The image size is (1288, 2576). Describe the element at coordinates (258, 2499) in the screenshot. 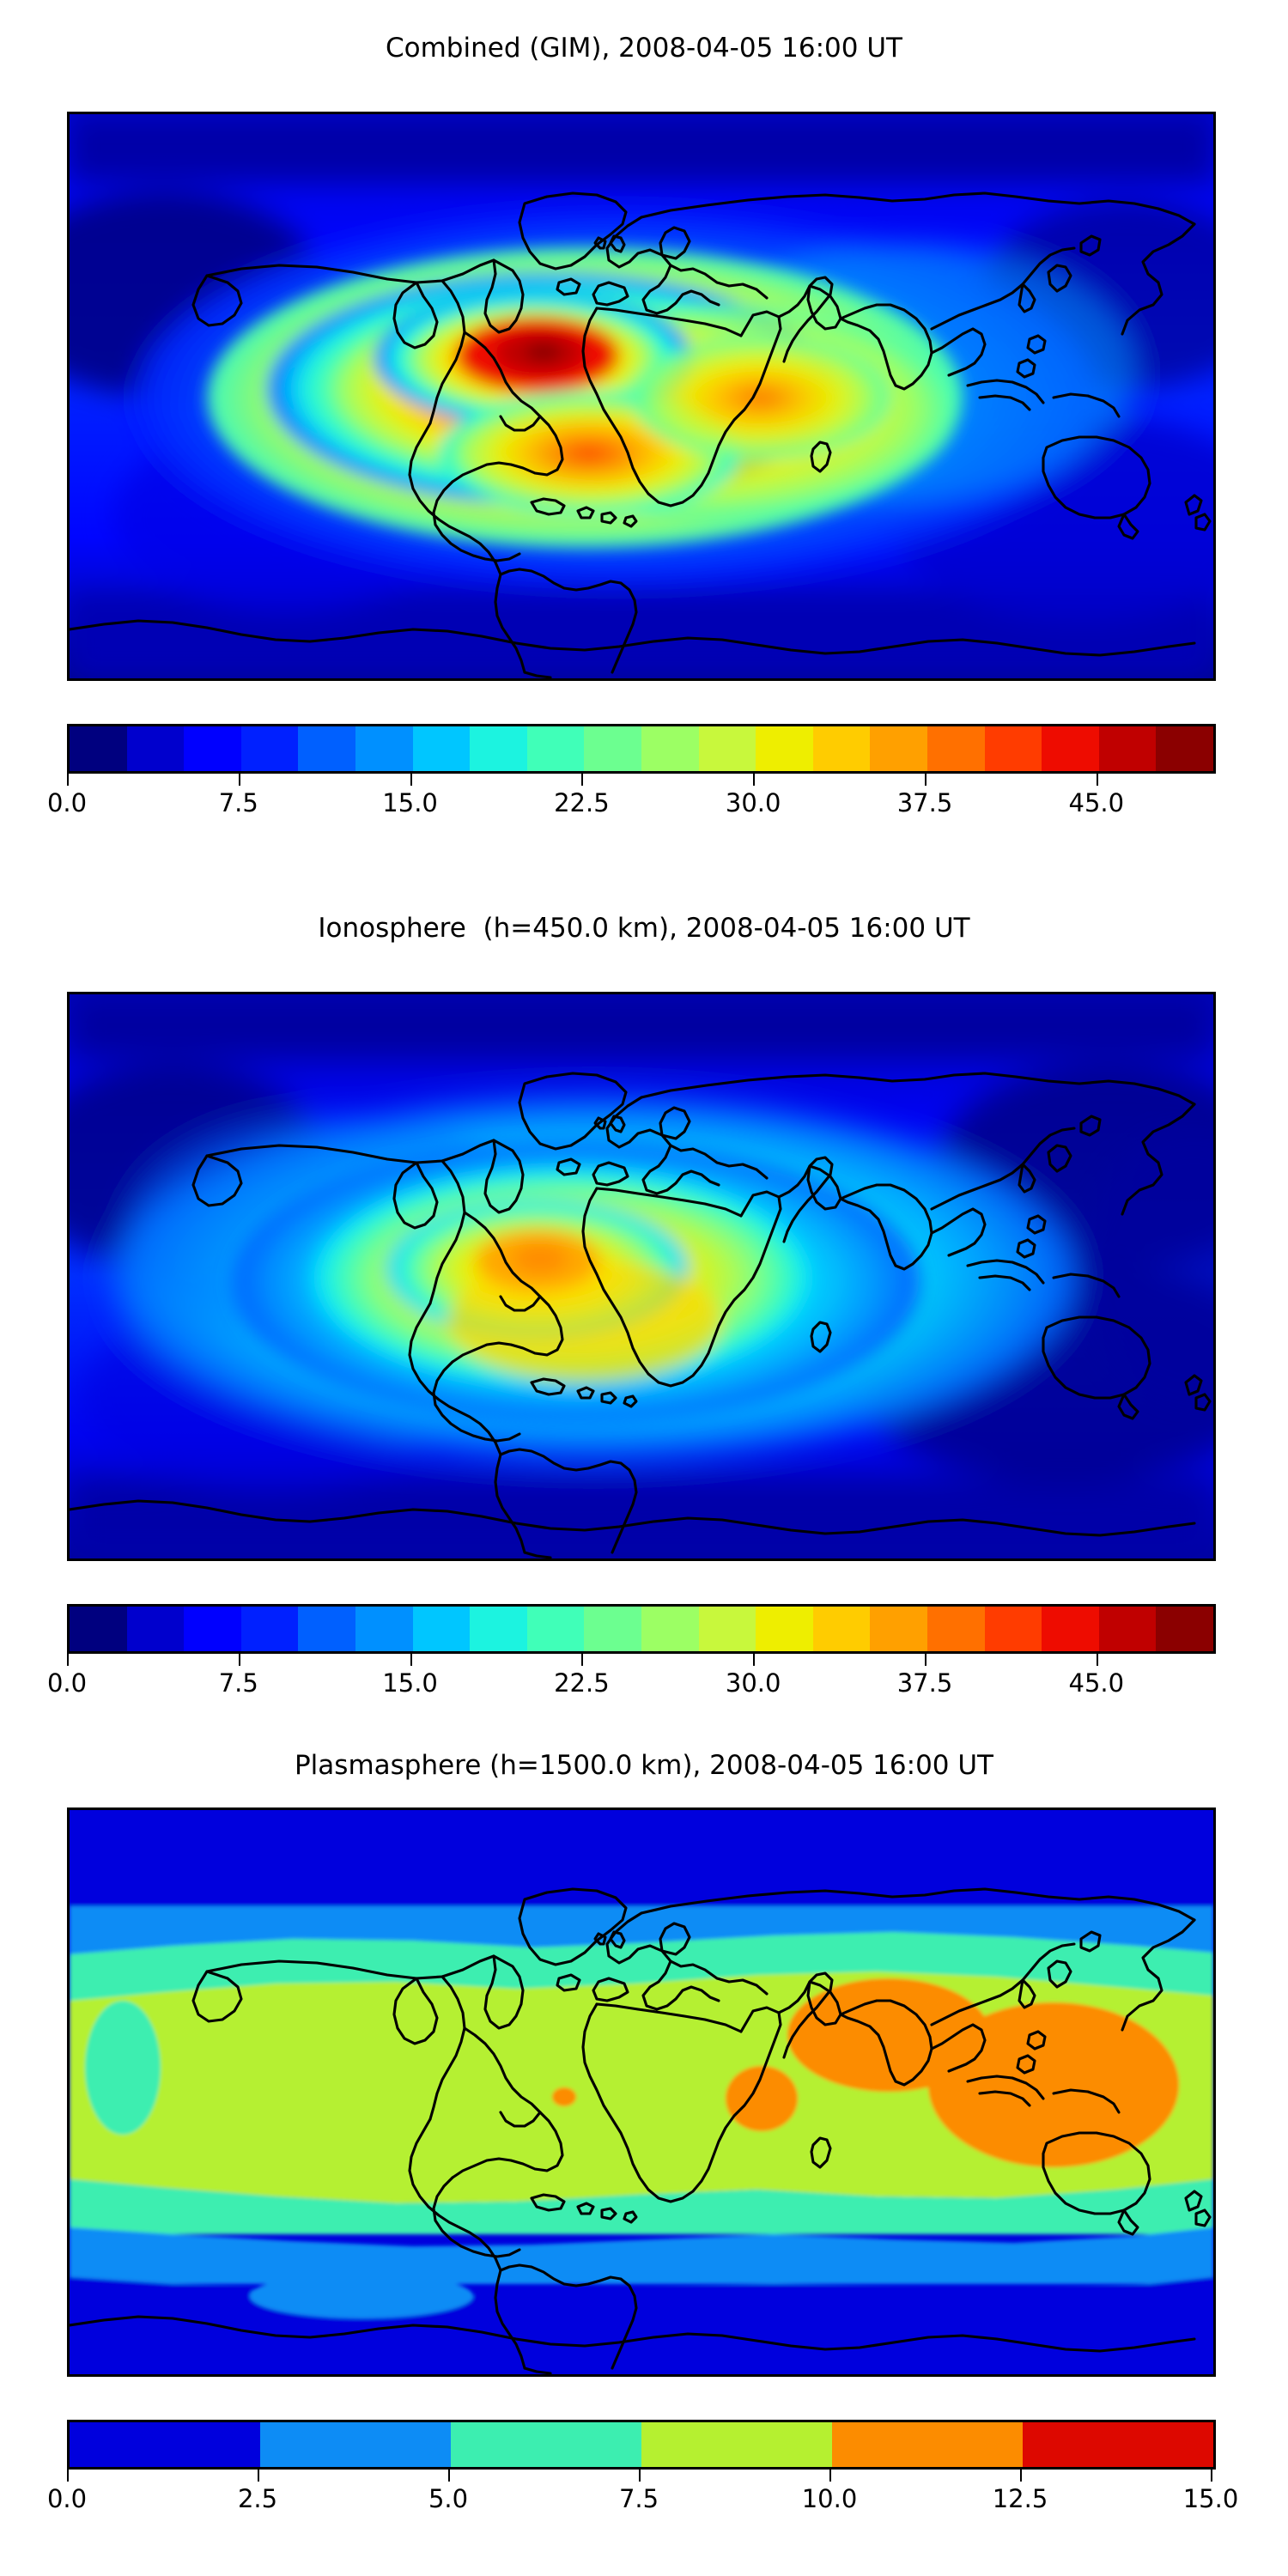

I see `colorbar-tick-label-1: 2.5` at that location.